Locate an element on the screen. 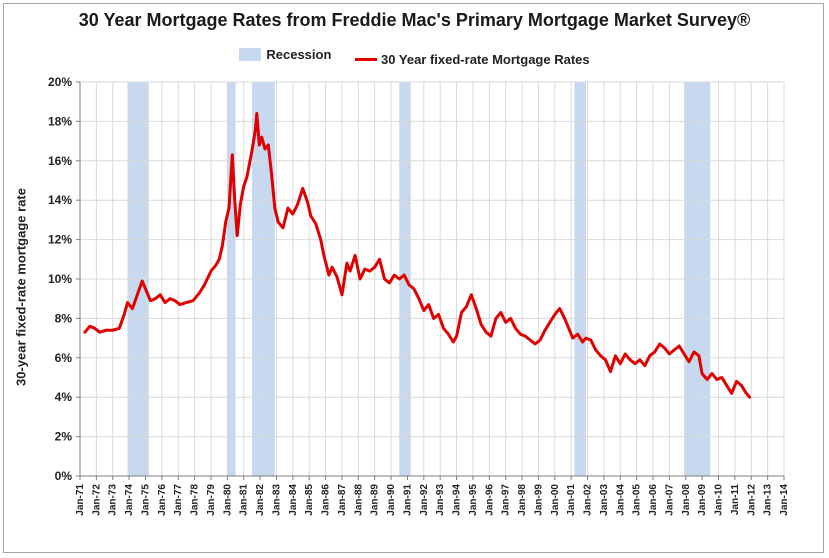  x-tick-label: Jan-11 is located at coordinates (735, 500).